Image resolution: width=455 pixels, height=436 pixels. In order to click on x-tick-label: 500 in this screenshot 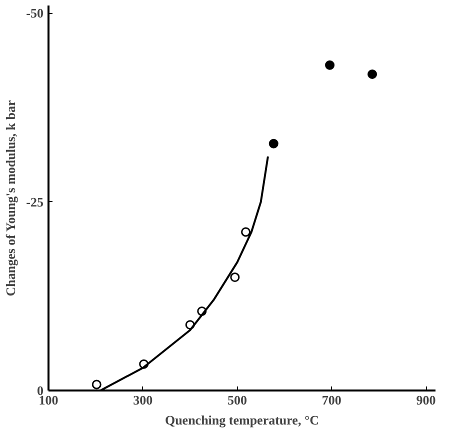, I will do `click(238, 400)`.